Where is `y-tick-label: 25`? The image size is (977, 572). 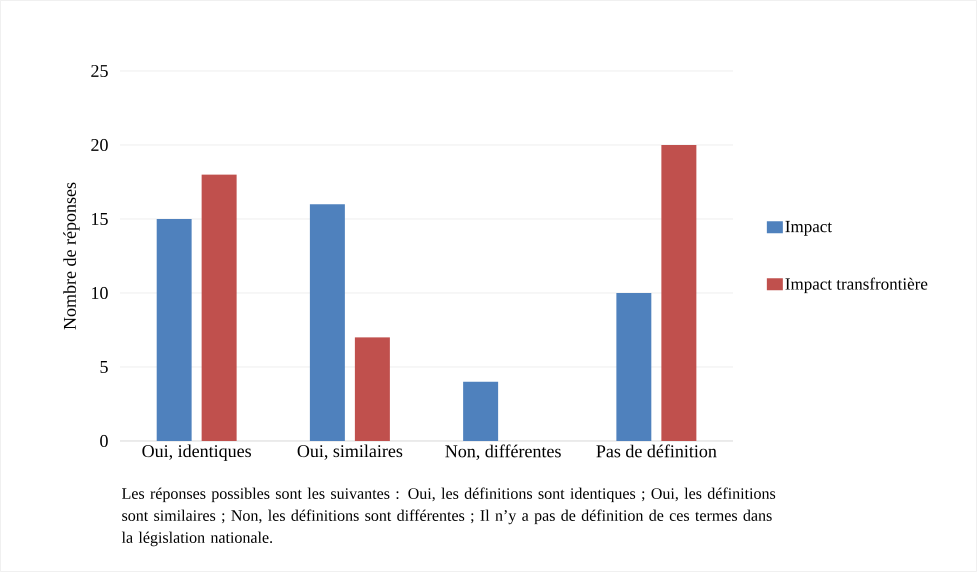
y-tick-label: 25 is located at coordinates (99, 71).